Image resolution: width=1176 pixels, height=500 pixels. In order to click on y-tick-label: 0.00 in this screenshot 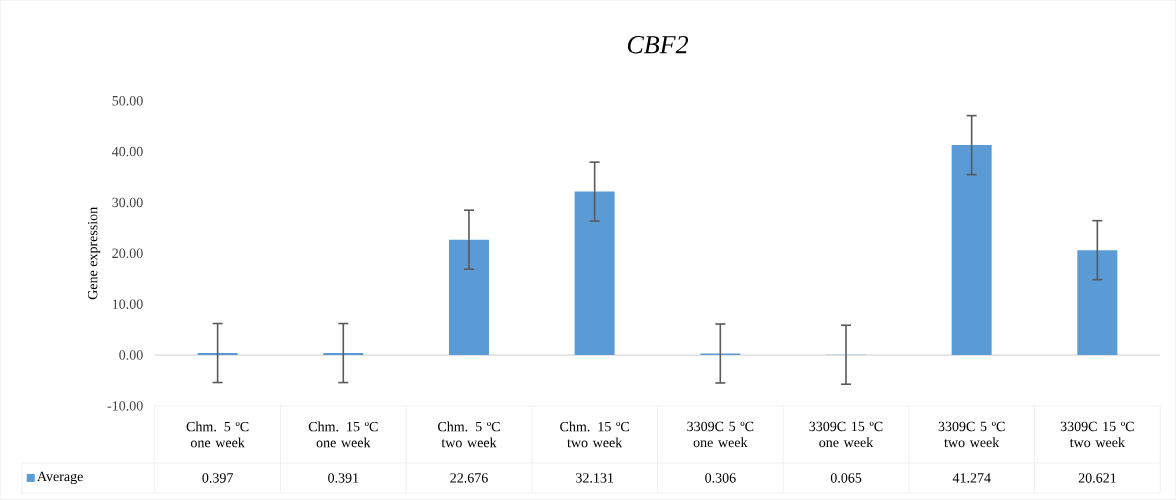, I will do `click(131, 355)`.